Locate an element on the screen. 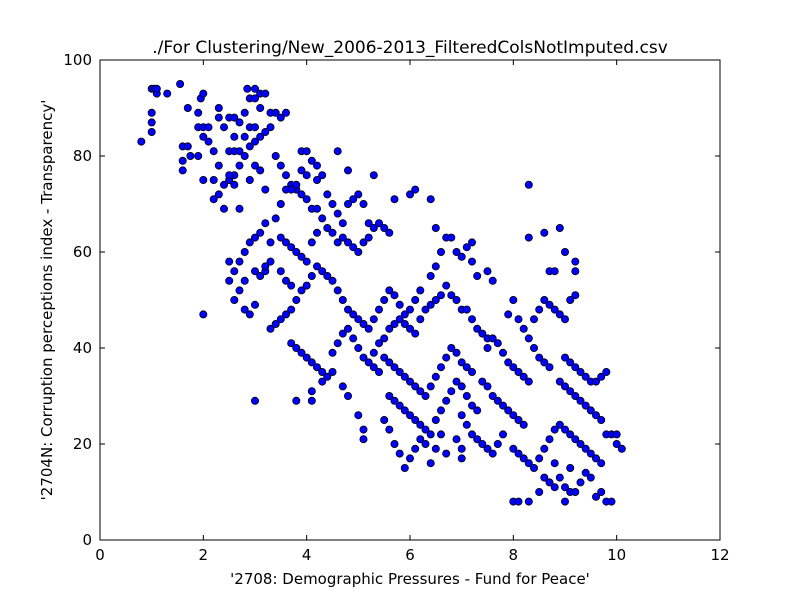  x-tick-label: 6 is located at coordinates (410, 555).